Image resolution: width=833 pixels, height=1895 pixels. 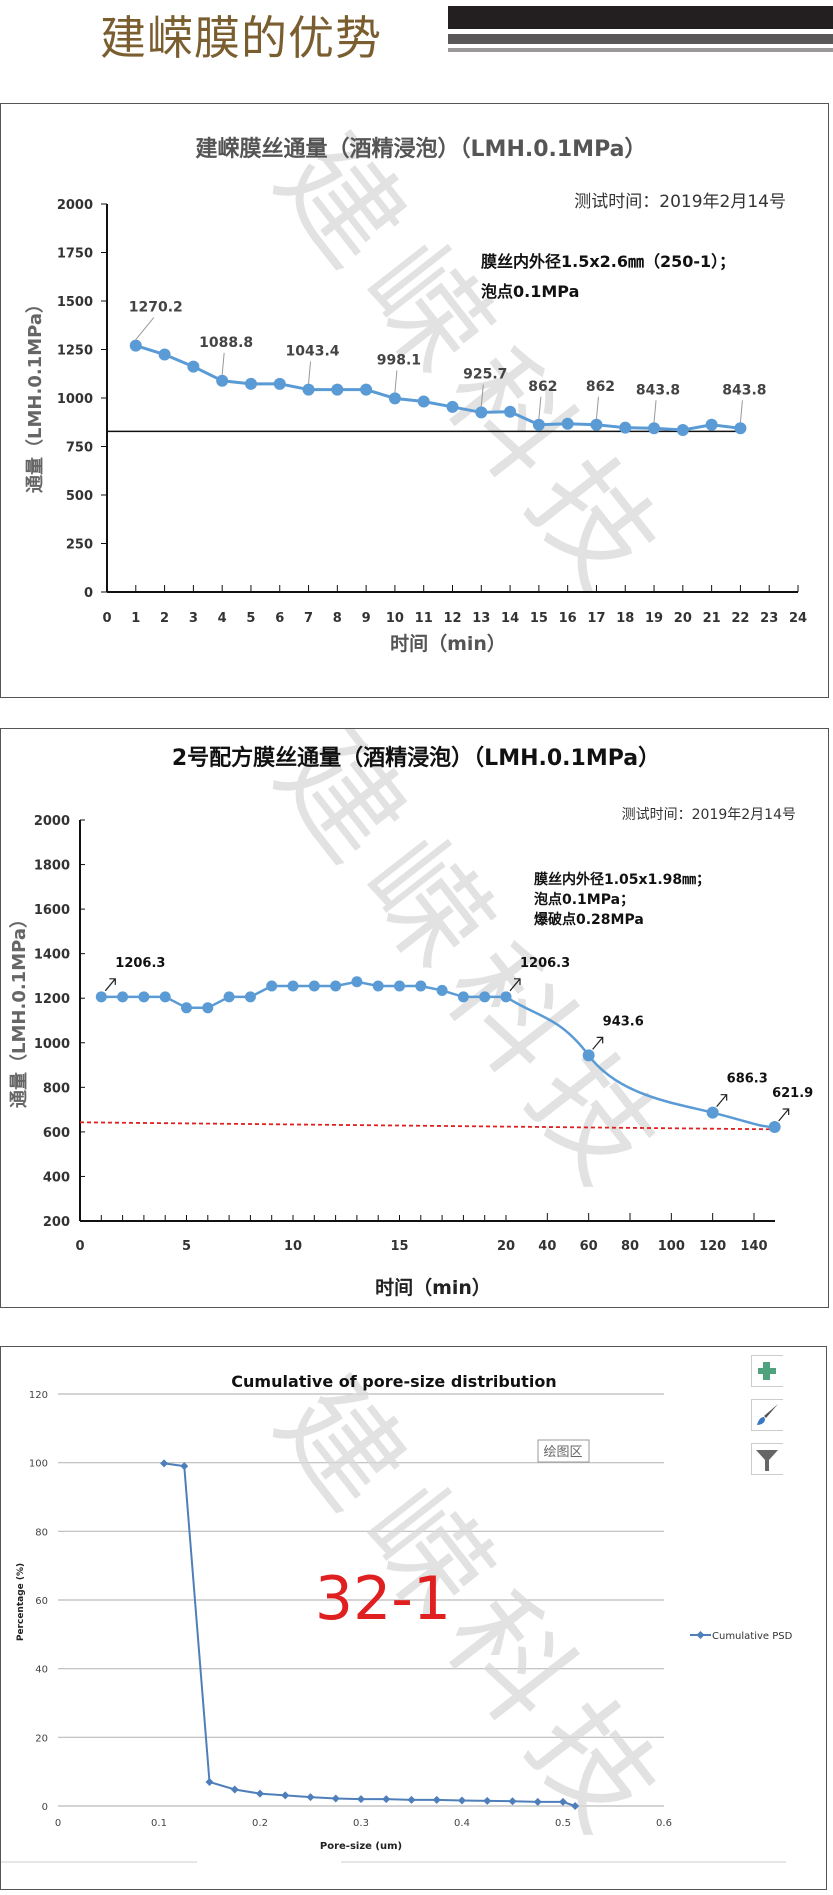 I want to click on filter-icon, so click(x=767, y=1460).